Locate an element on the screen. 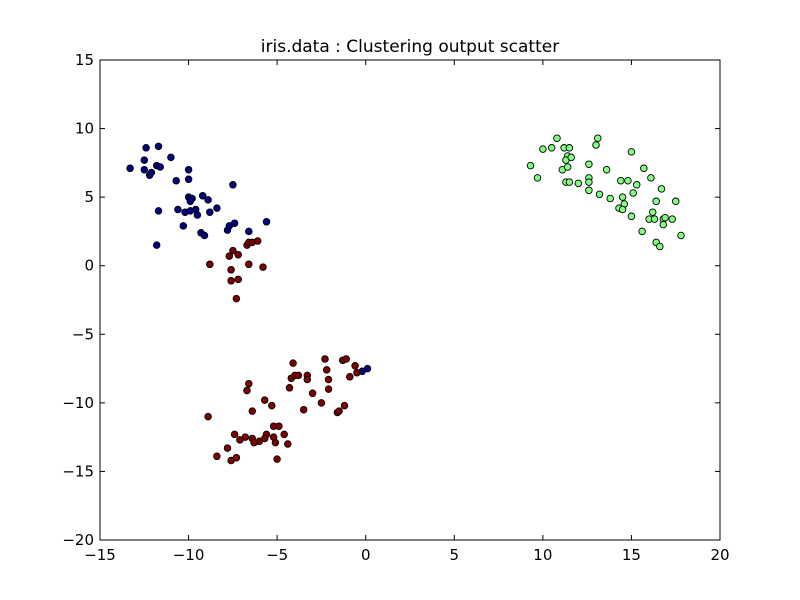 The height and width of the screenshot is (600, 800). x-tick-label: 20 is located at coordinates (719, 555).